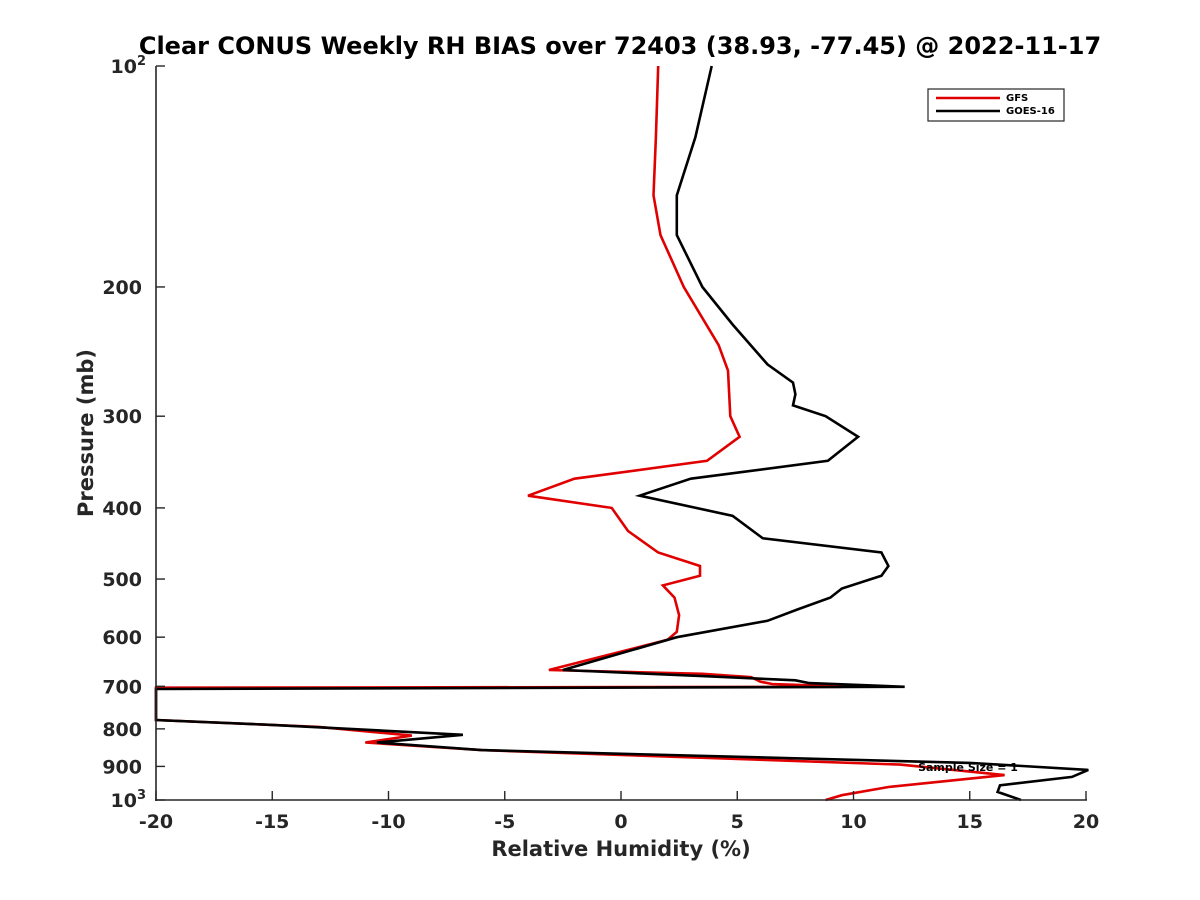 The image size is (1200, 900). I want to click on legend: GFS GOES-16, so click(996, 105).